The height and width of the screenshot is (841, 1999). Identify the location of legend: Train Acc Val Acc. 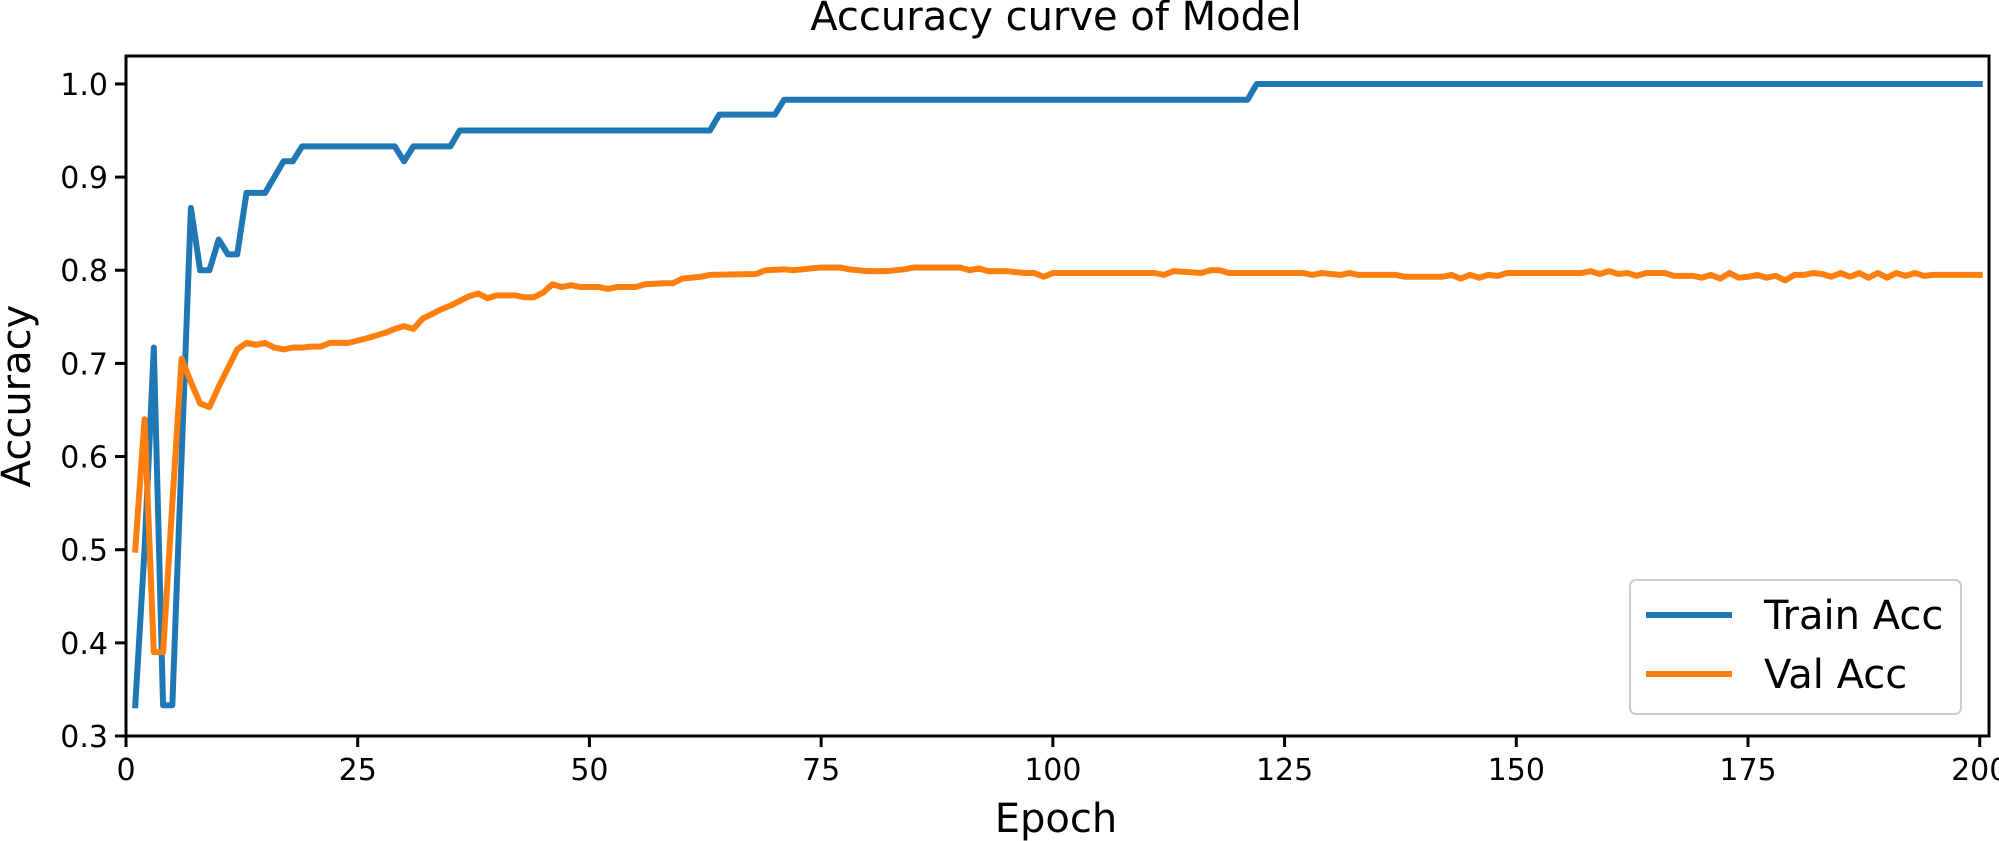
(1795, 647).